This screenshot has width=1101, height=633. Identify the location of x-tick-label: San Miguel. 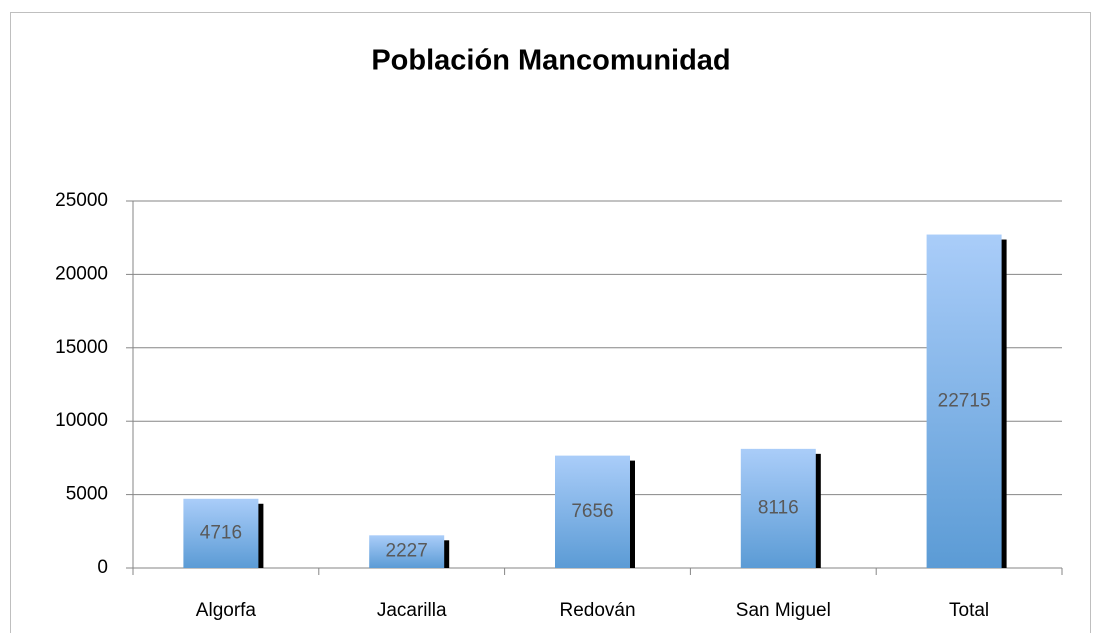
(783, 610).